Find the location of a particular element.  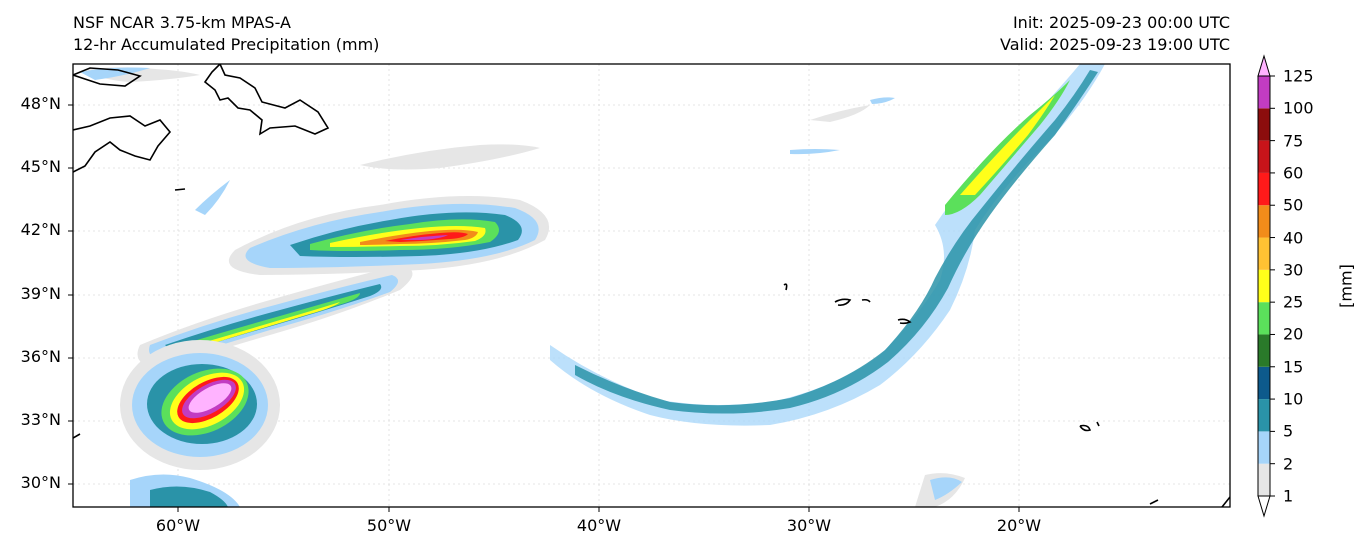

lat-label-42n: 42°N is located at coordinates (40, 229).